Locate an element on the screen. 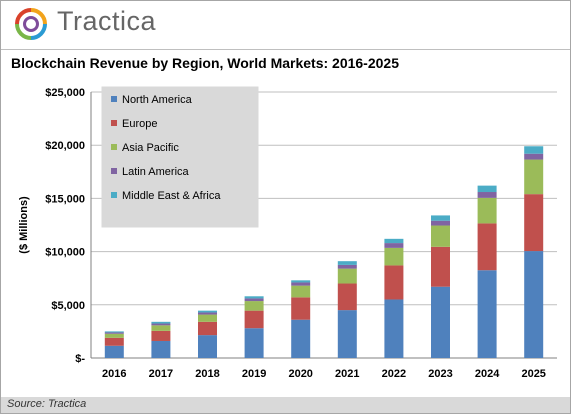 The image size is (571, 414). brand-name: Tractica is located at coordinates (107, 21).